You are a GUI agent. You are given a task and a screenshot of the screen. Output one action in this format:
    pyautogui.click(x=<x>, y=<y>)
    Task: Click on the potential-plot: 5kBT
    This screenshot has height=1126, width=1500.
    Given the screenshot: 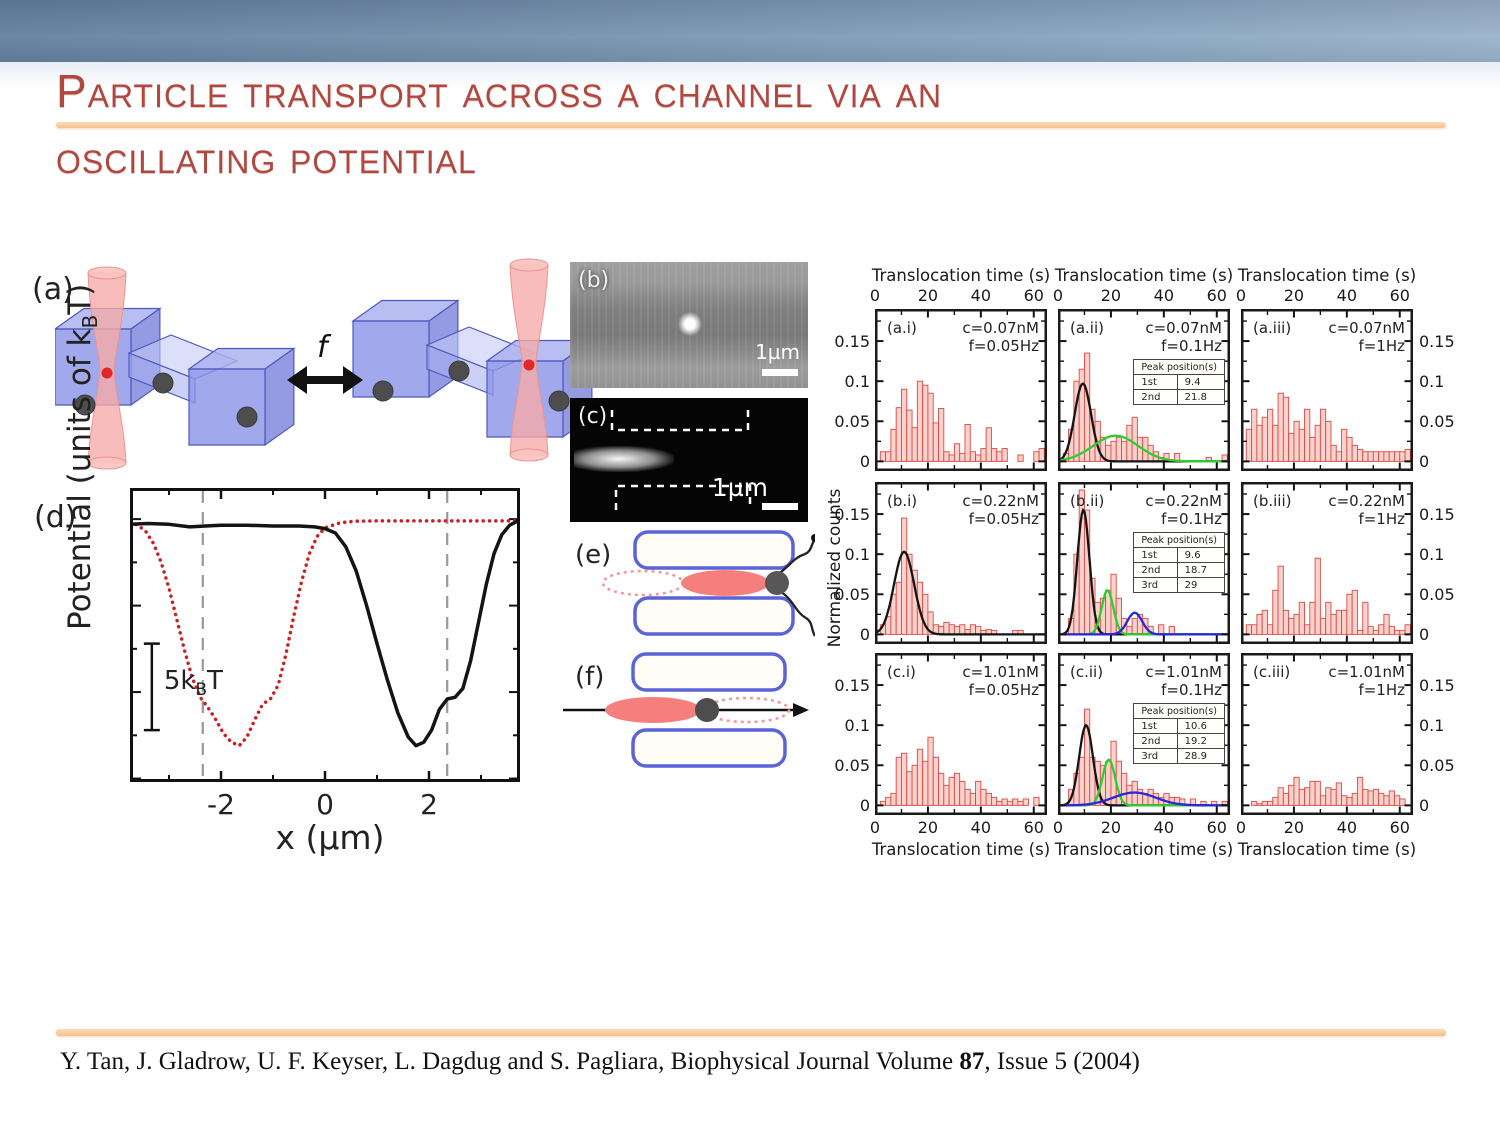 What is the action you would take?
    pyautogui.click(x=325, y=635)
    